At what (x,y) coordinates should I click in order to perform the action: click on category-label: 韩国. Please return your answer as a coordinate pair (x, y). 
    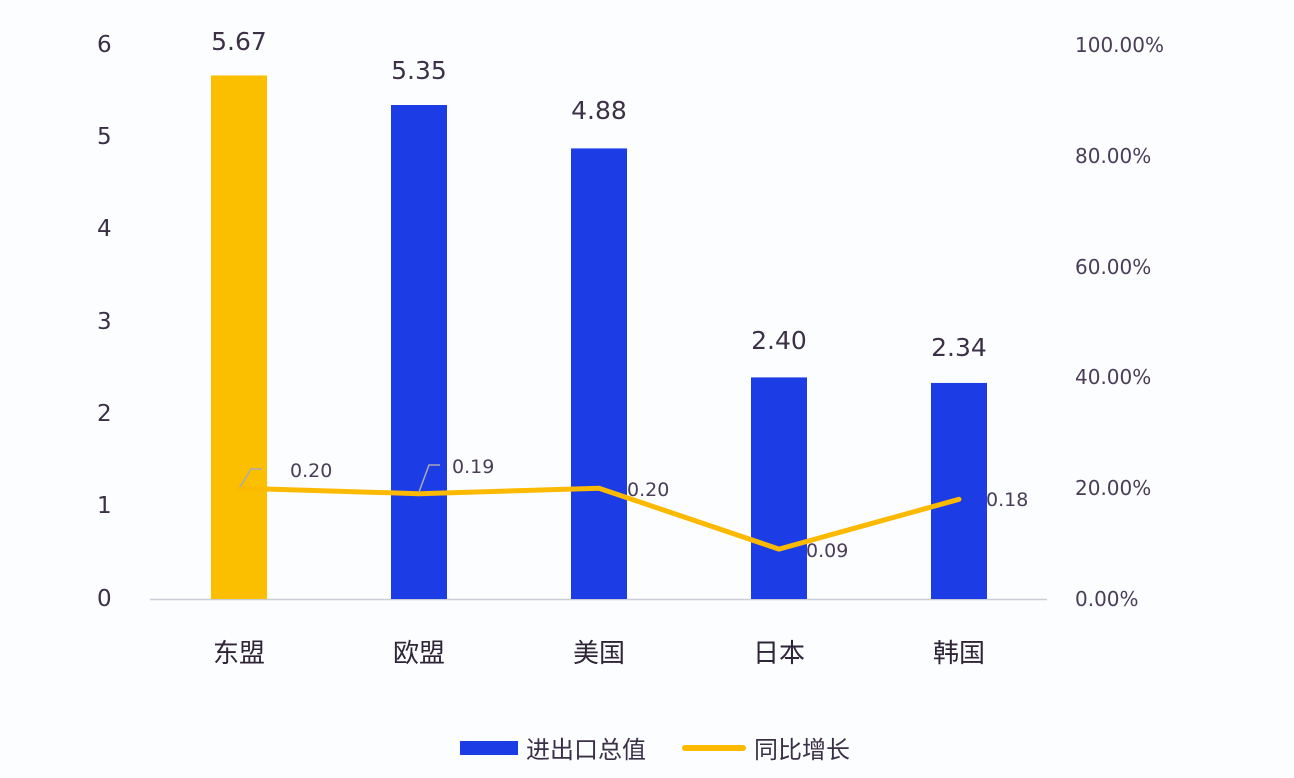
    Looking at the image, I should click on (958, 654).